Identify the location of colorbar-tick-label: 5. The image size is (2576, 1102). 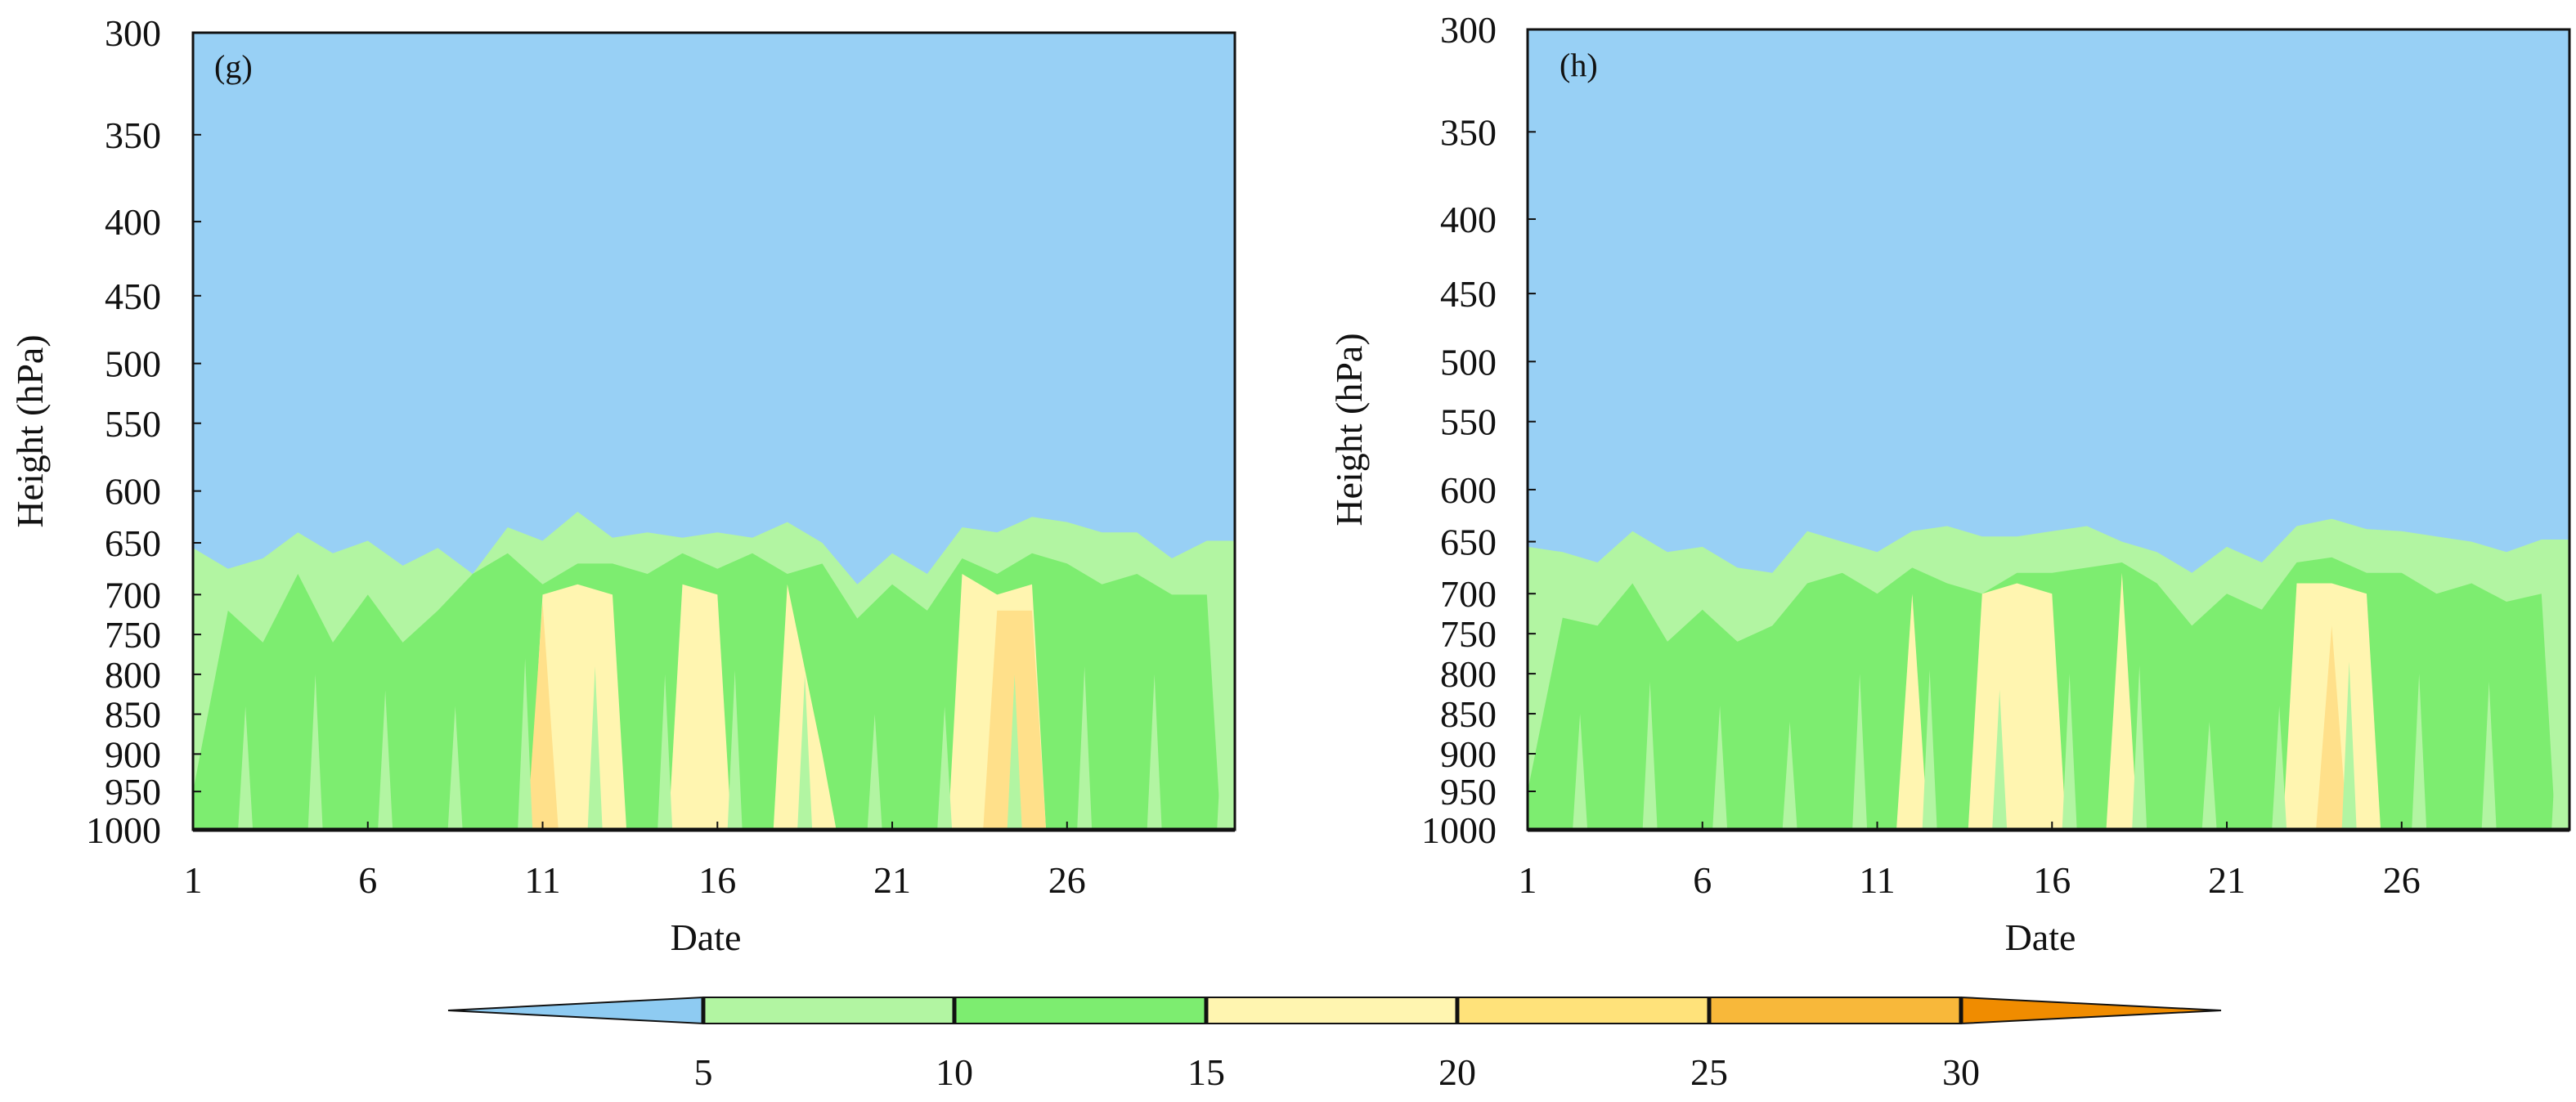
(703, 1072).